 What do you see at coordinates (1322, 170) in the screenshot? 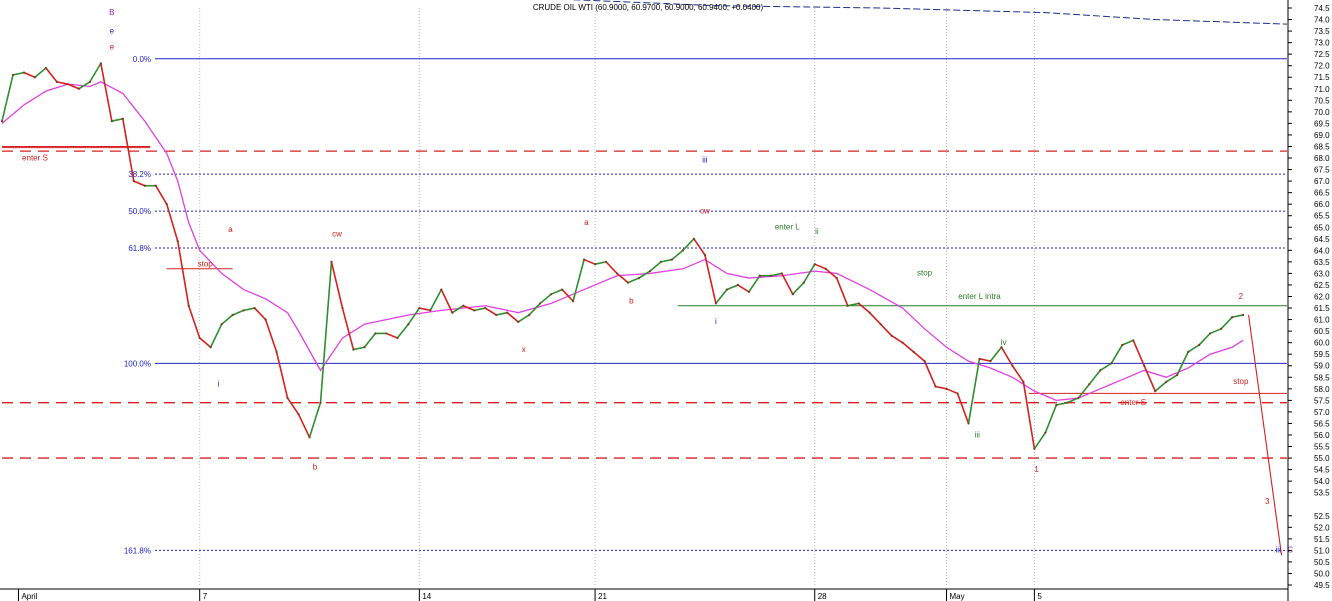
I see `y-tick-label: 67.5` at bounding box center [1322, 170].